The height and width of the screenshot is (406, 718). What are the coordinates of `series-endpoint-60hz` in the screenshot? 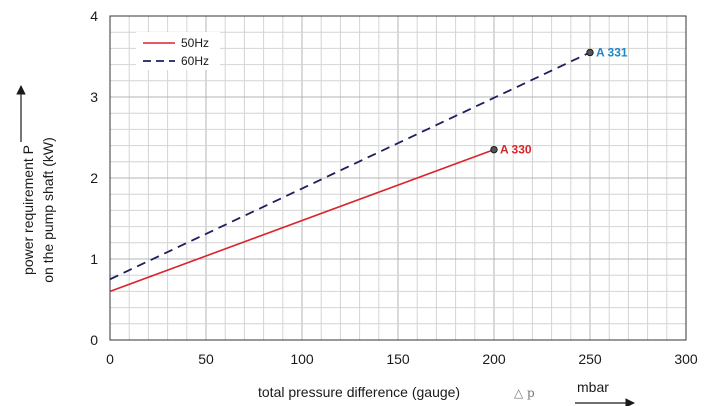 It's located at (590, 52).